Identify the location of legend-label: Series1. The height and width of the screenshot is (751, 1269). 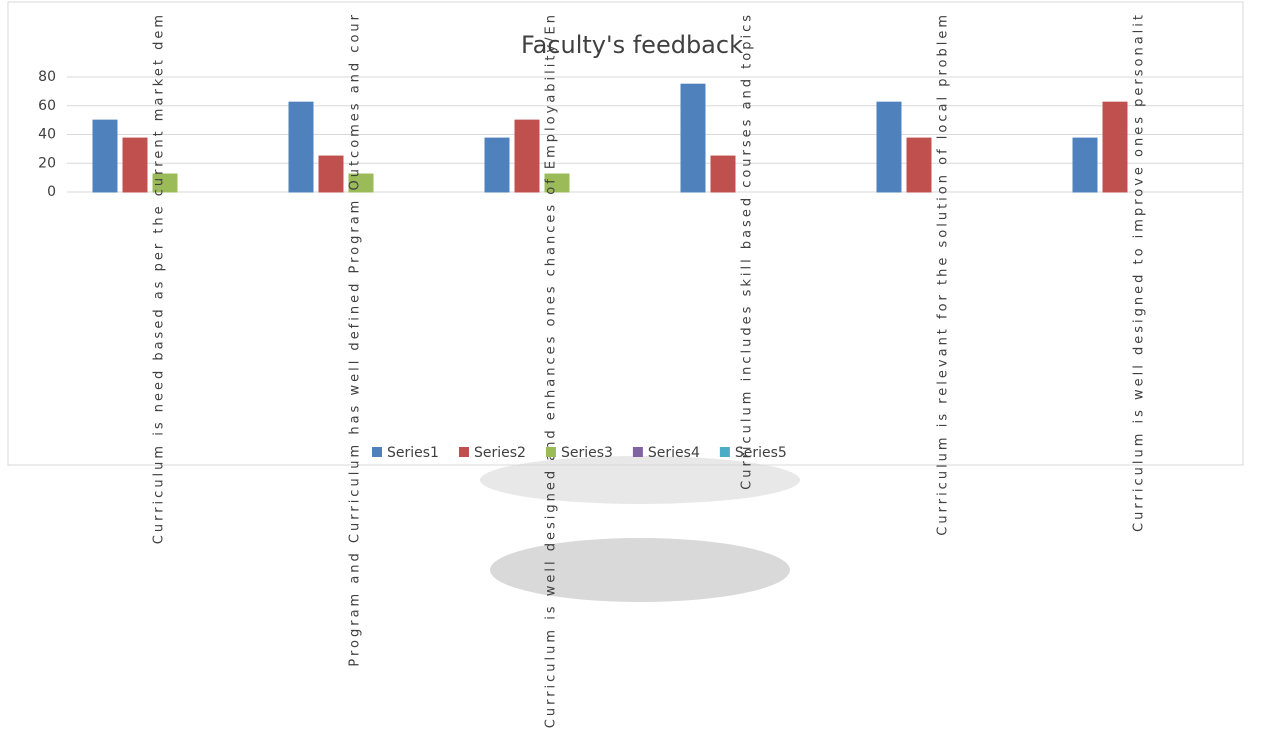
(413, 453).